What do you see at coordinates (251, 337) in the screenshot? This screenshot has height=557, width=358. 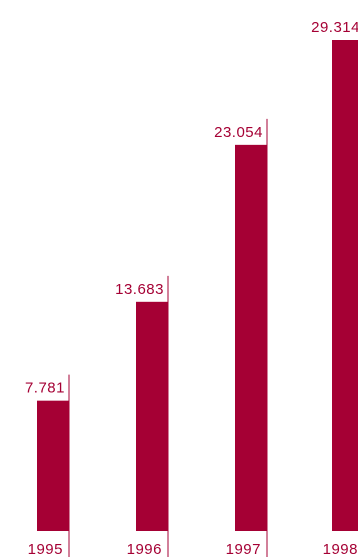 I see `bar-1997` at bounding box center [251, 337].